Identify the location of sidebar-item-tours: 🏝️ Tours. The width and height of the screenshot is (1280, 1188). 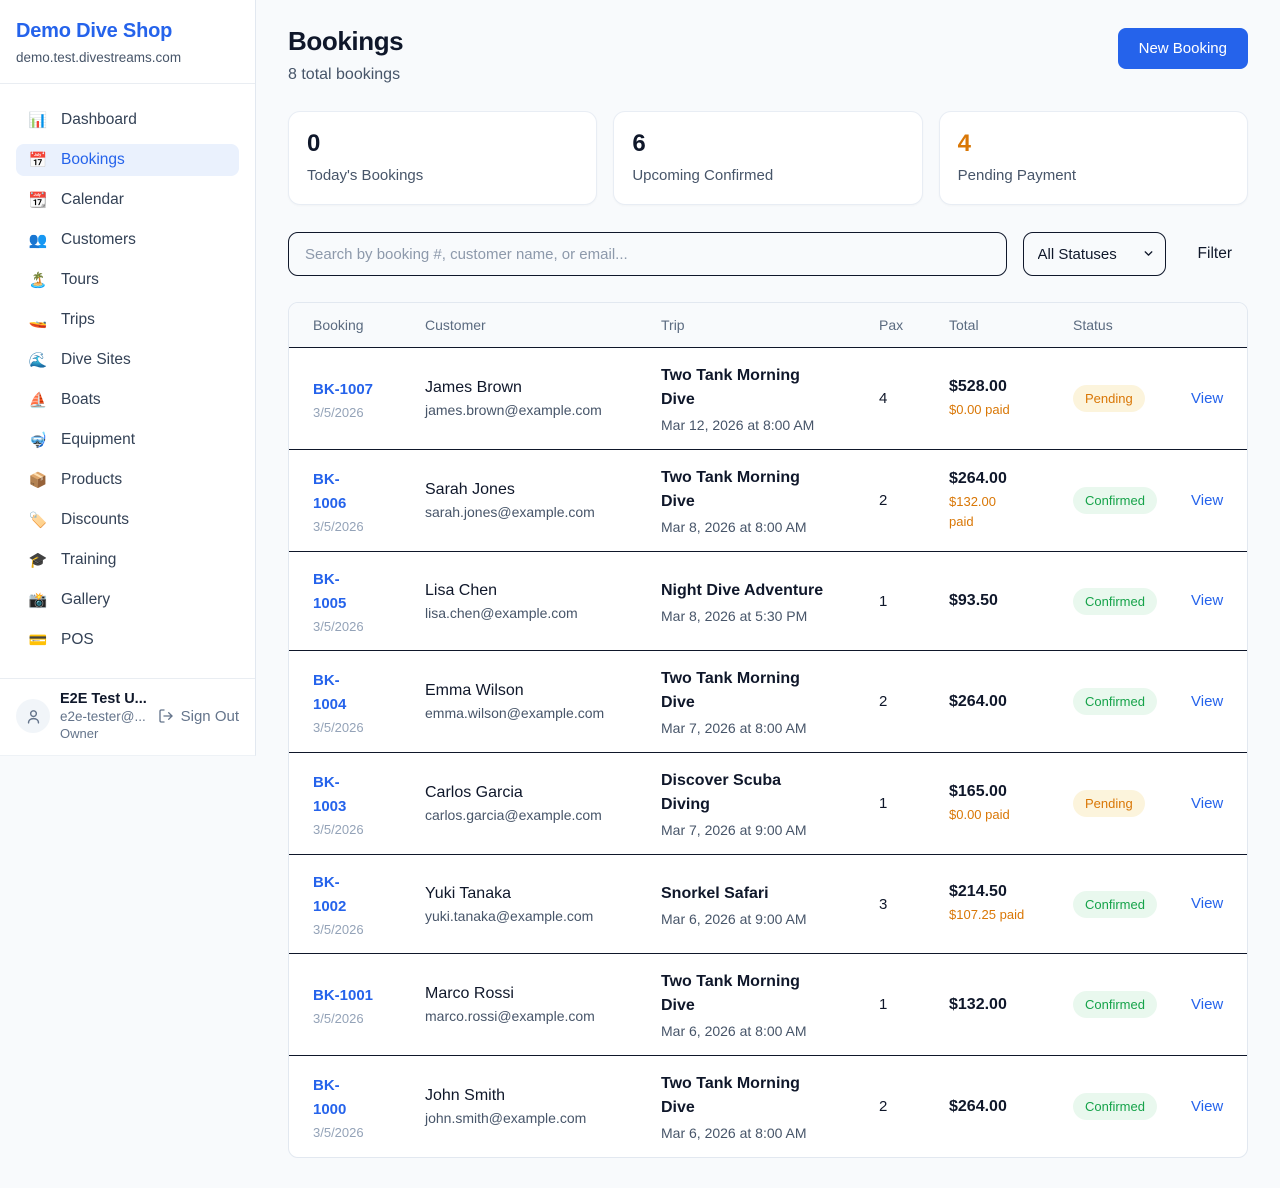
(127, 280).